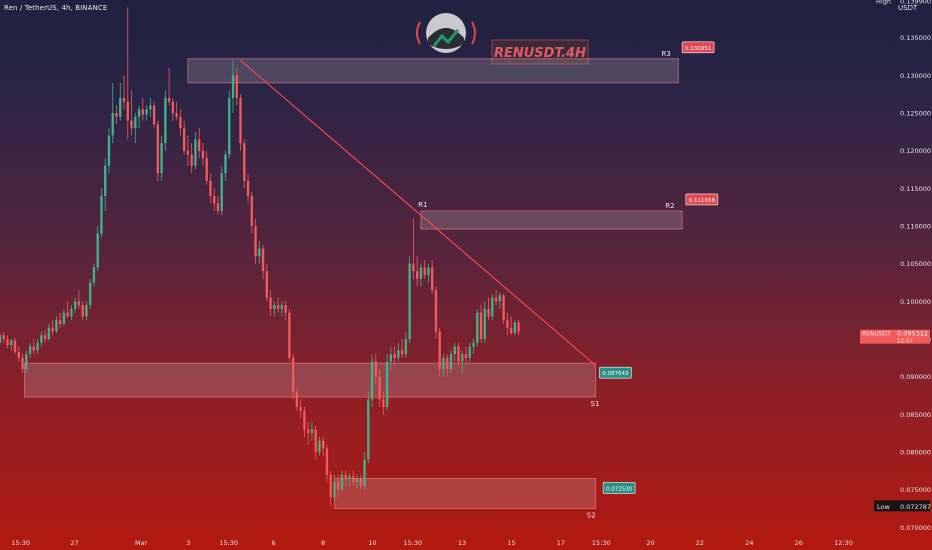 The width and height of the screenshot is (932, 550). Describe the element at coordinates (915, 227) in the screenshot. I see `y-tick-label: 0.110000` at that location.